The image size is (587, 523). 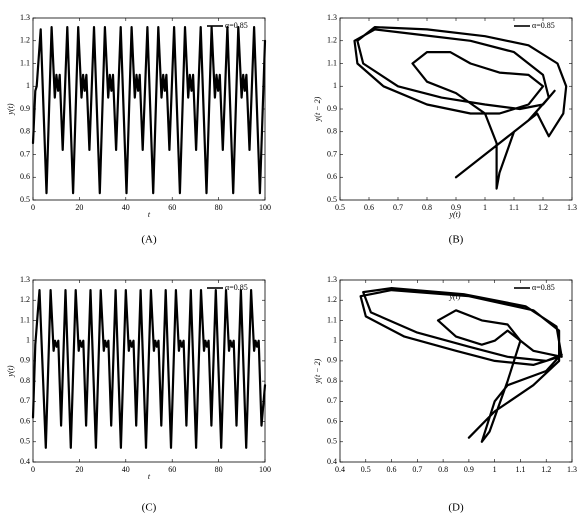 I want to click on panel-label: (C), so click(x=149, y=508).